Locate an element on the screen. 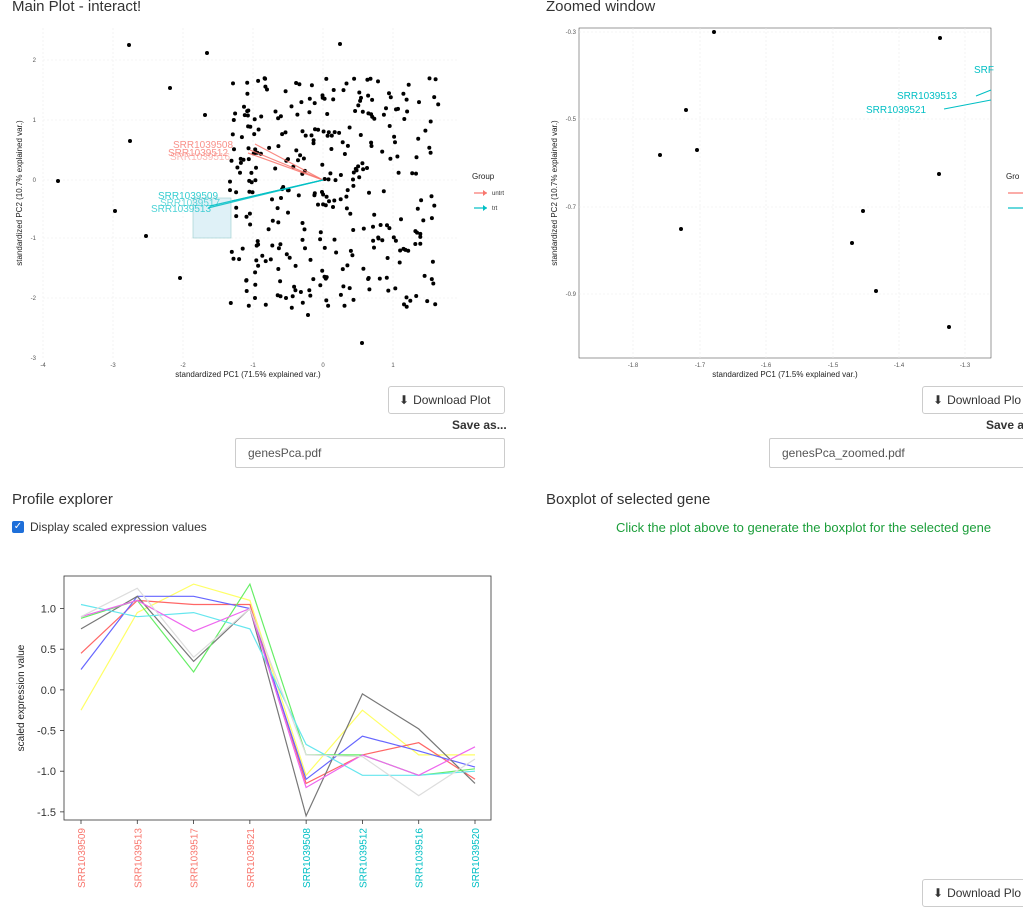  y-tick-label: -0.5 is located at coordinates (46, 732).